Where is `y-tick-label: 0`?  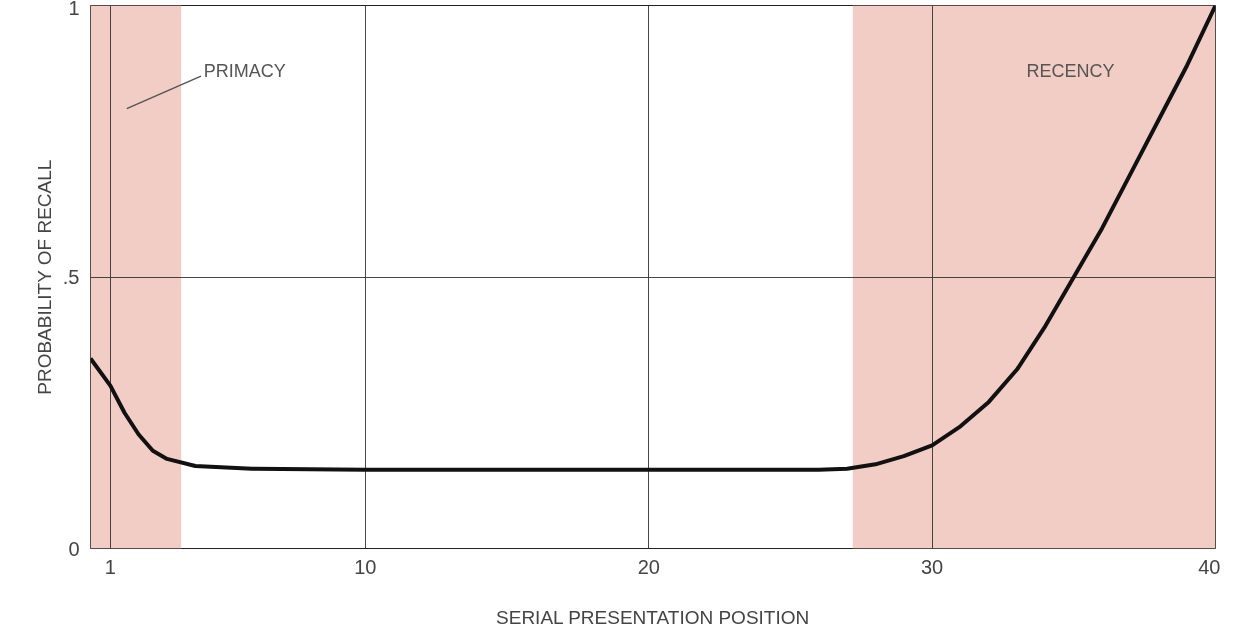
y-tick-label: 0 is located at coordinates (74, 548).